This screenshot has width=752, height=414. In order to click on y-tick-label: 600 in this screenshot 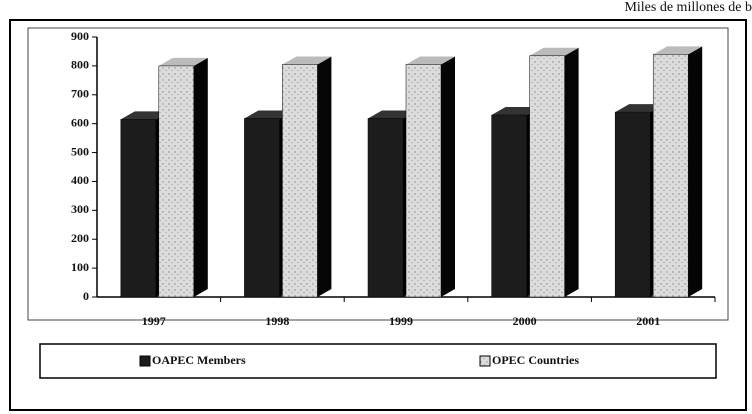, I will do `click(80, 122)`.